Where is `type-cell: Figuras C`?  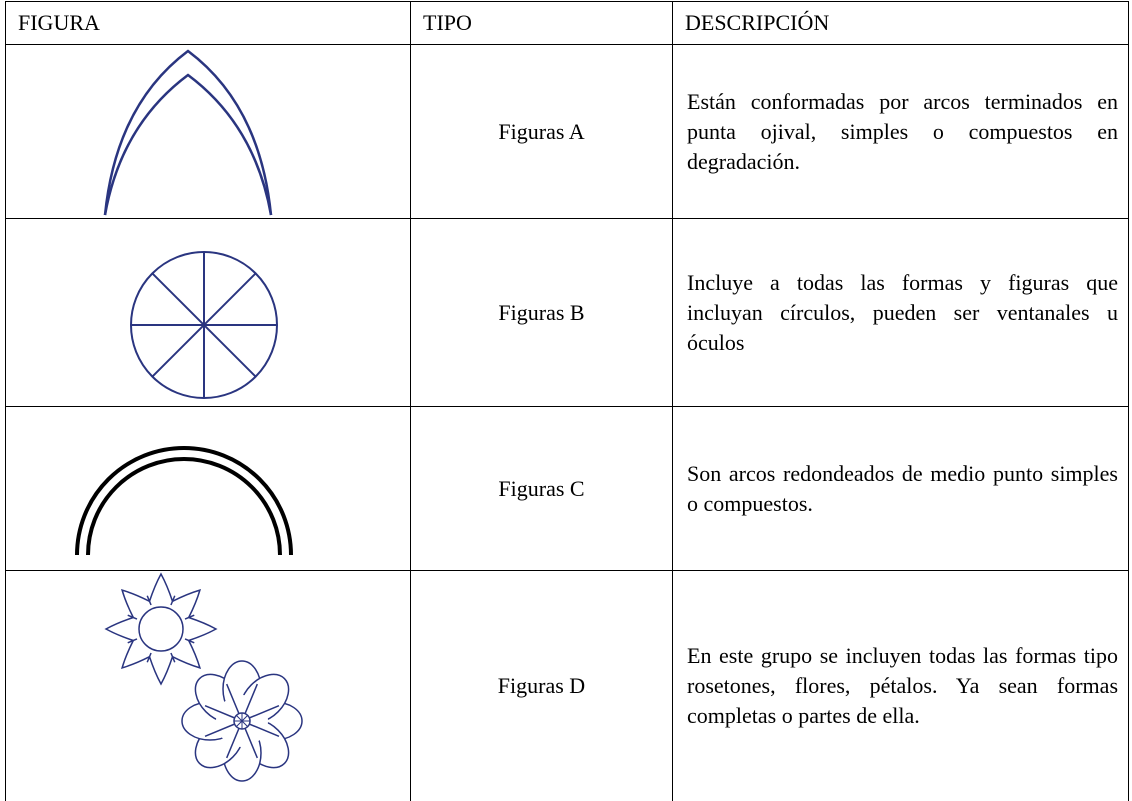
type-cell: Figuras C is located at coordinates (542, 489).